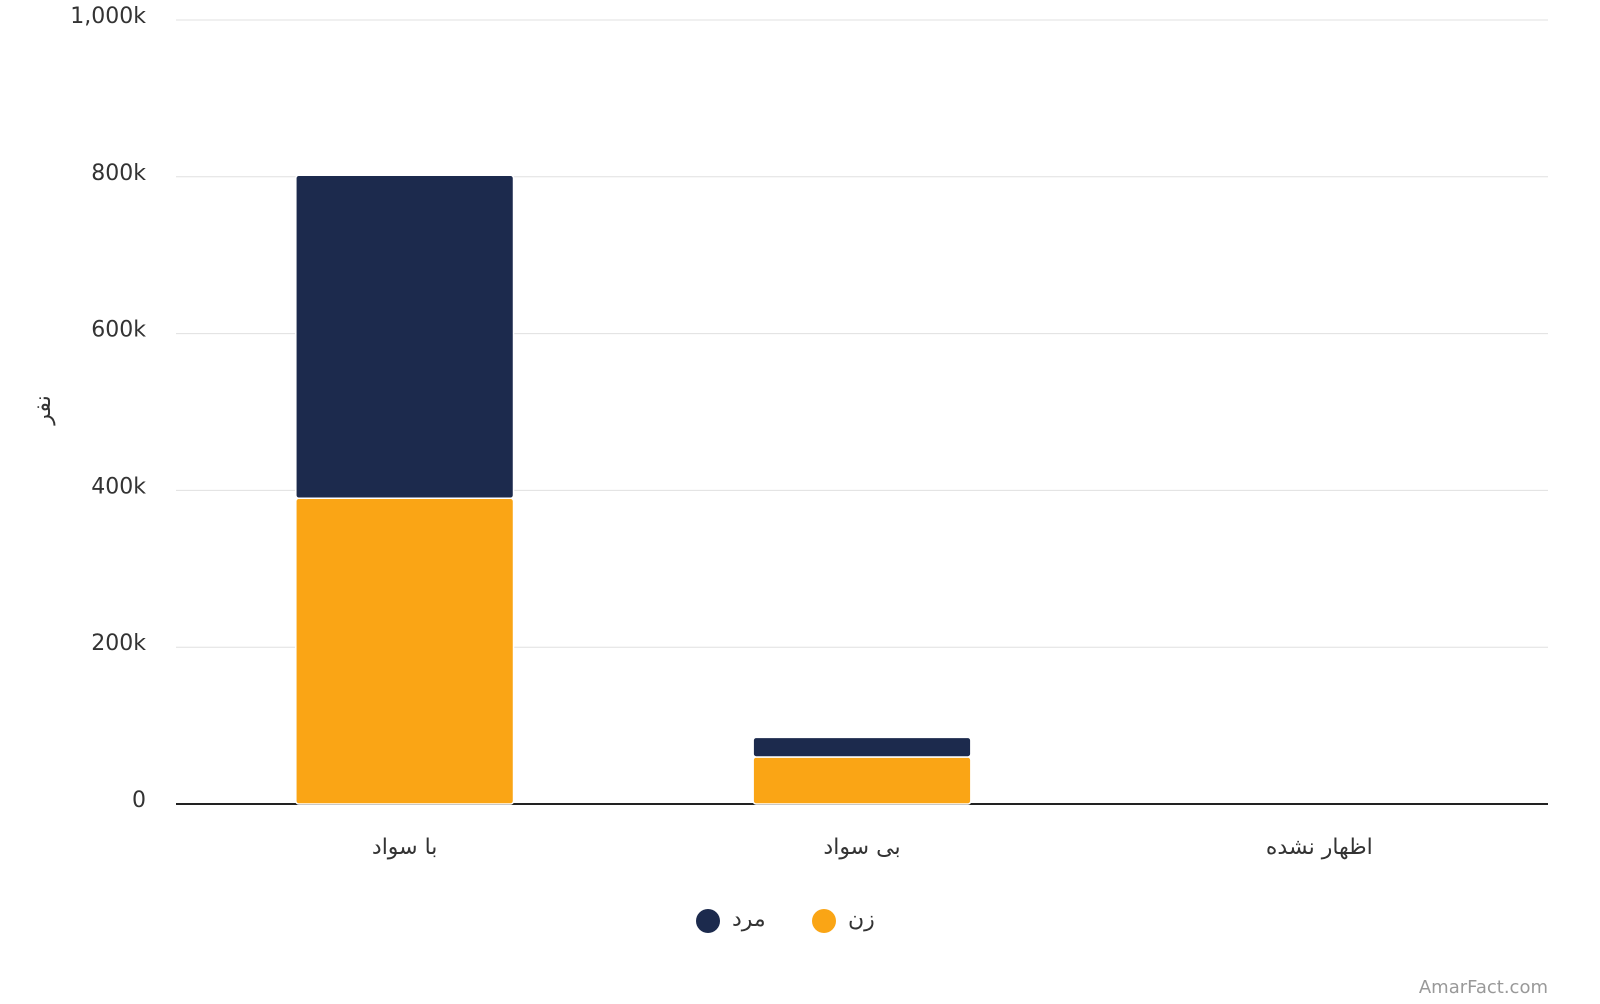 Image resolution: width=1600 pixels, height=1004 pixels. I want to click on x-tick-label: با سواد, so click(405, 847).